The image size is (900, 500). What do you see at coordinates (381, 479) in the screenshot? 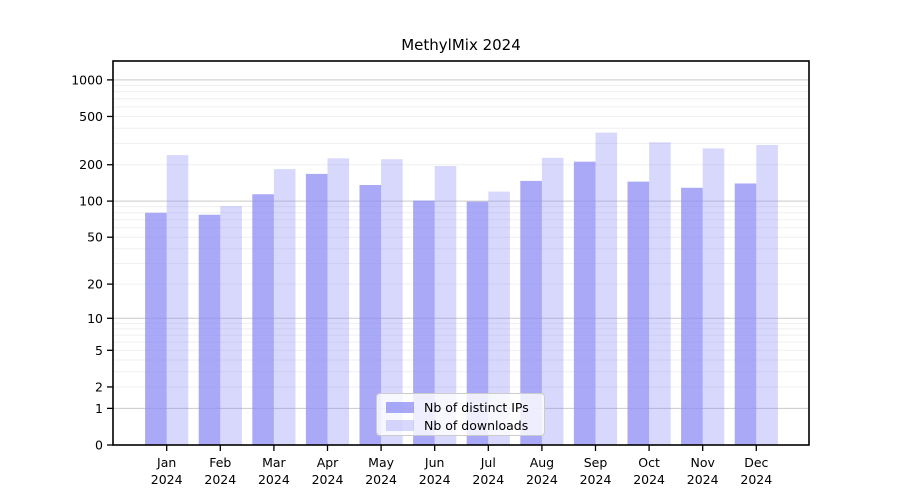
I see `x-tick-label-year-may-2024: 2024` at bounding box center [381, 479].